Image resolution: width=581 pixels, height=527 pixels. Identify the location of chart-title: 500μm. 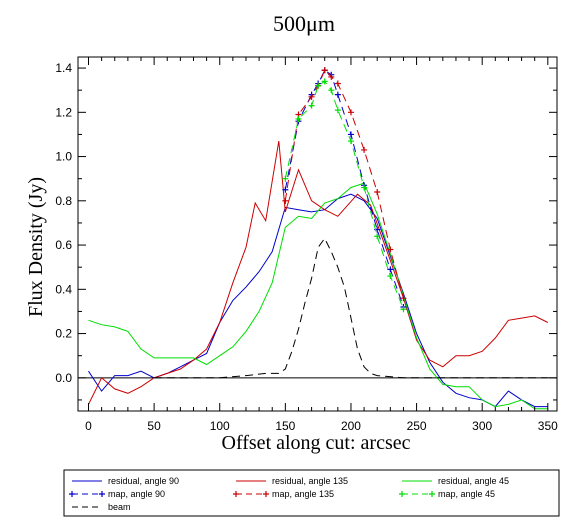
(304, 23).